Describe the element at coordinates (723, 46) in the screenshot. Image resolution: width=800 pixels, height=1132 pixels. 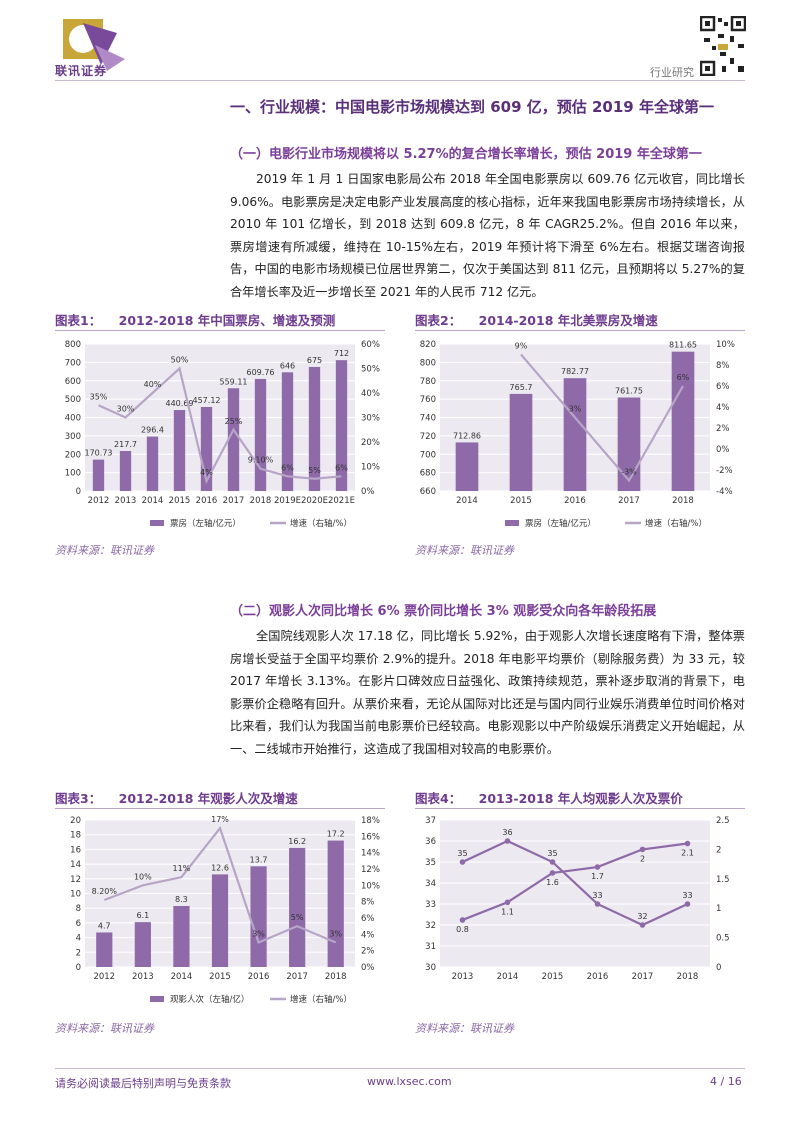
I see `qr-code-icon` at that location.